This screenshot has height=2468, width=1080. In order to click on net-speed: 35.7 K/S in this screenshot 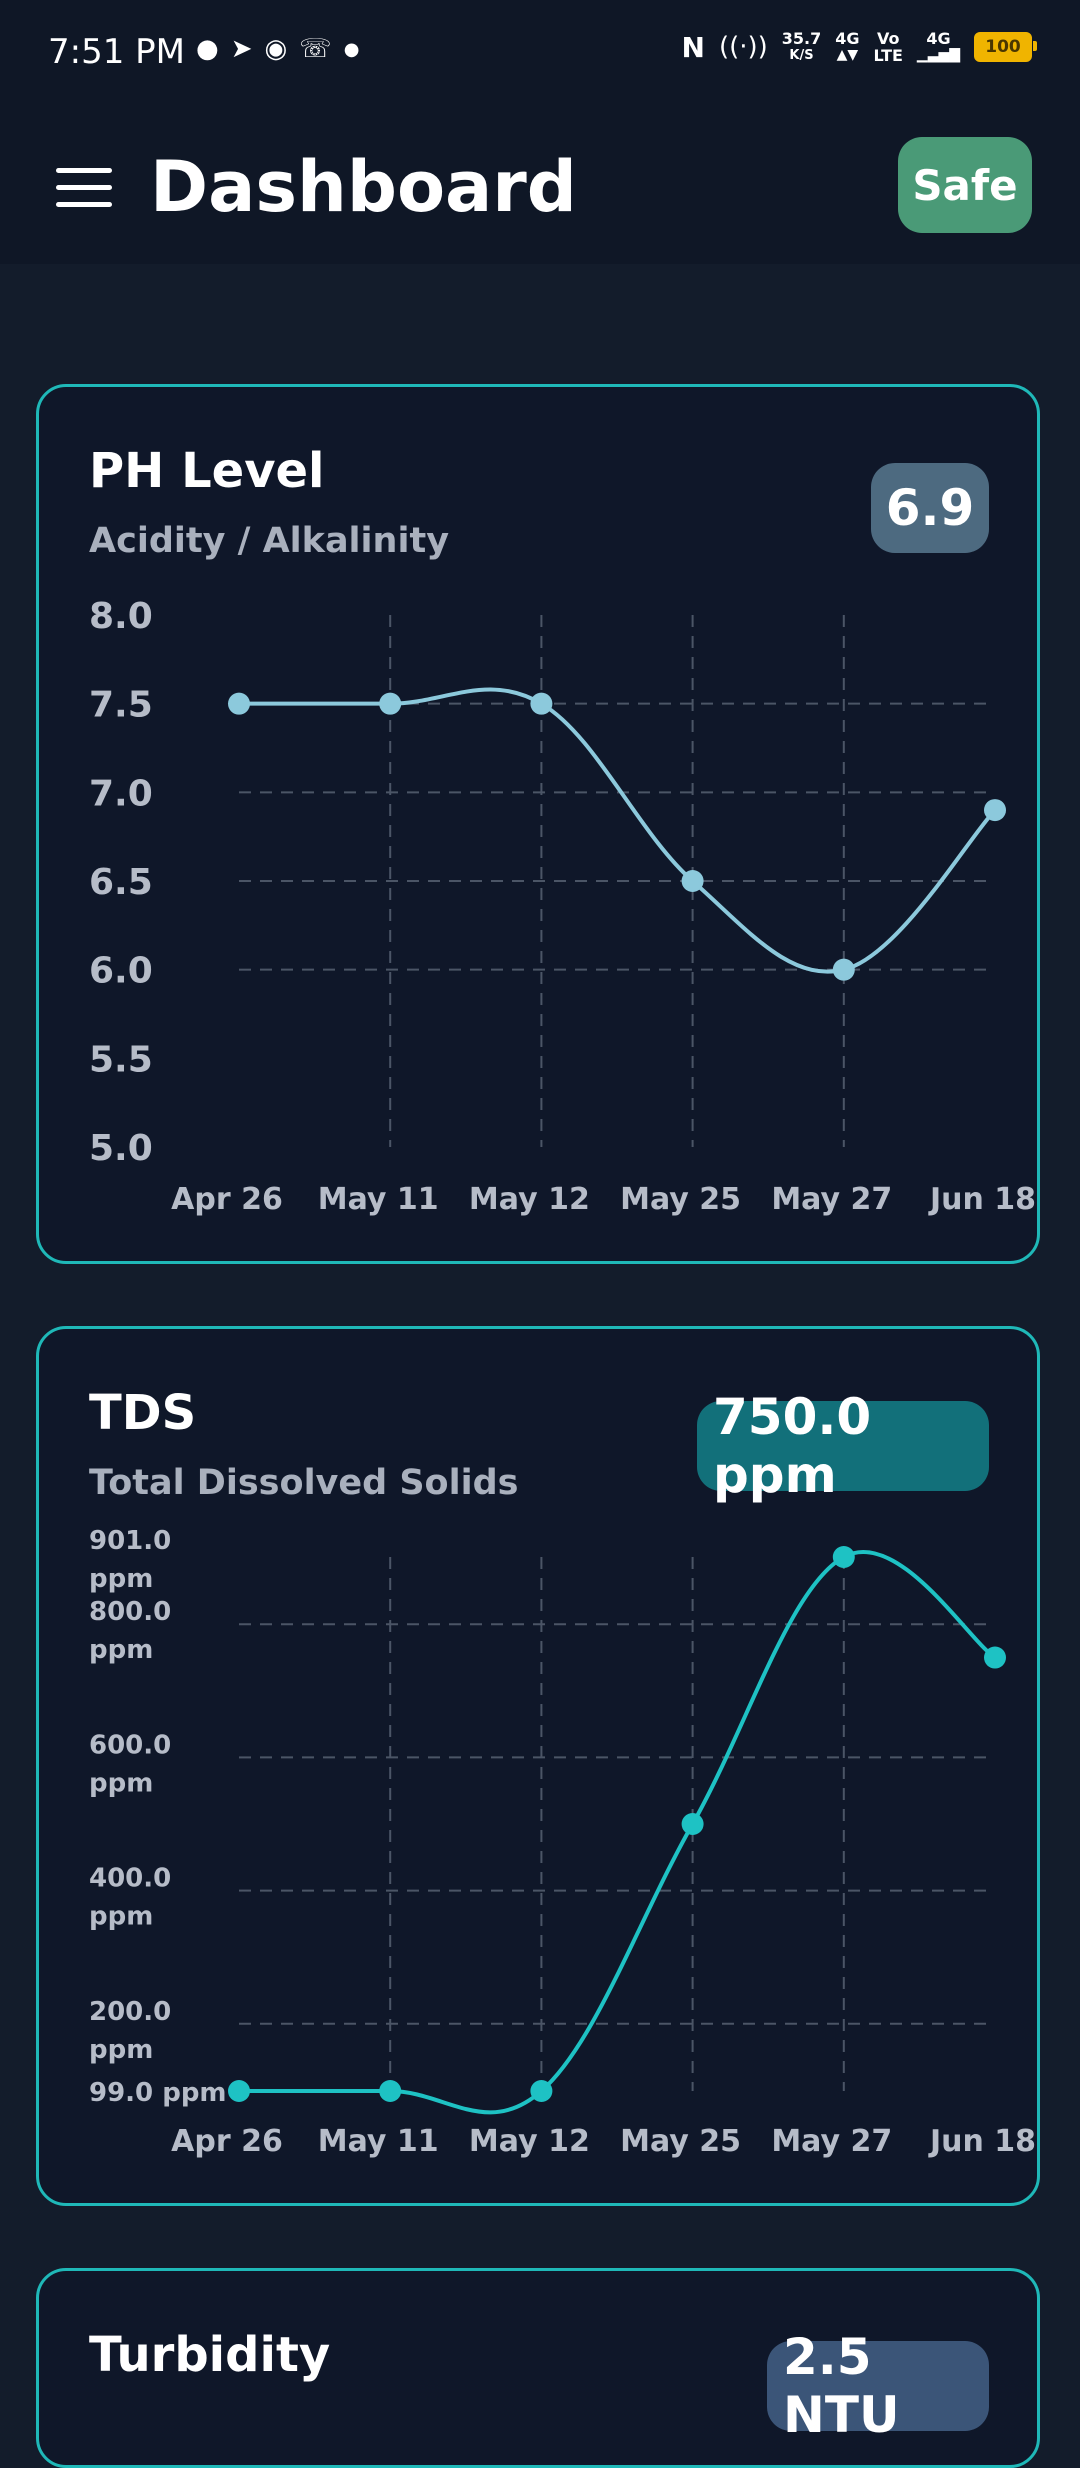, I will do `click(801, 46)`.